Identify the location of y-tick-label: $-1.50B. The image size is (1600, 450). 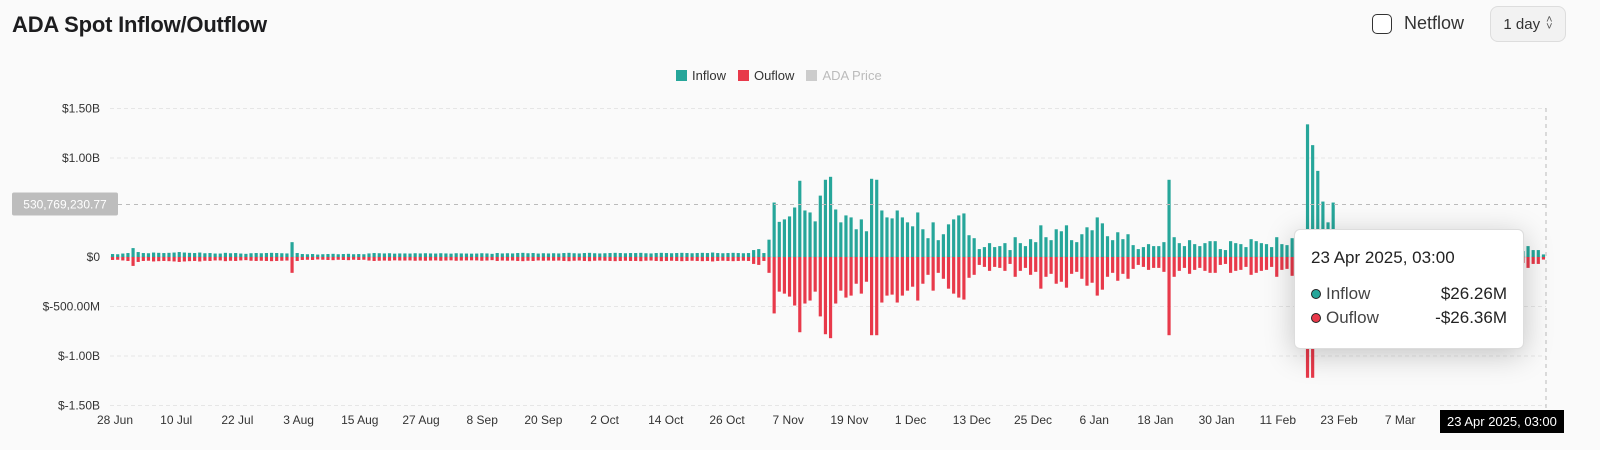
(79, 406).